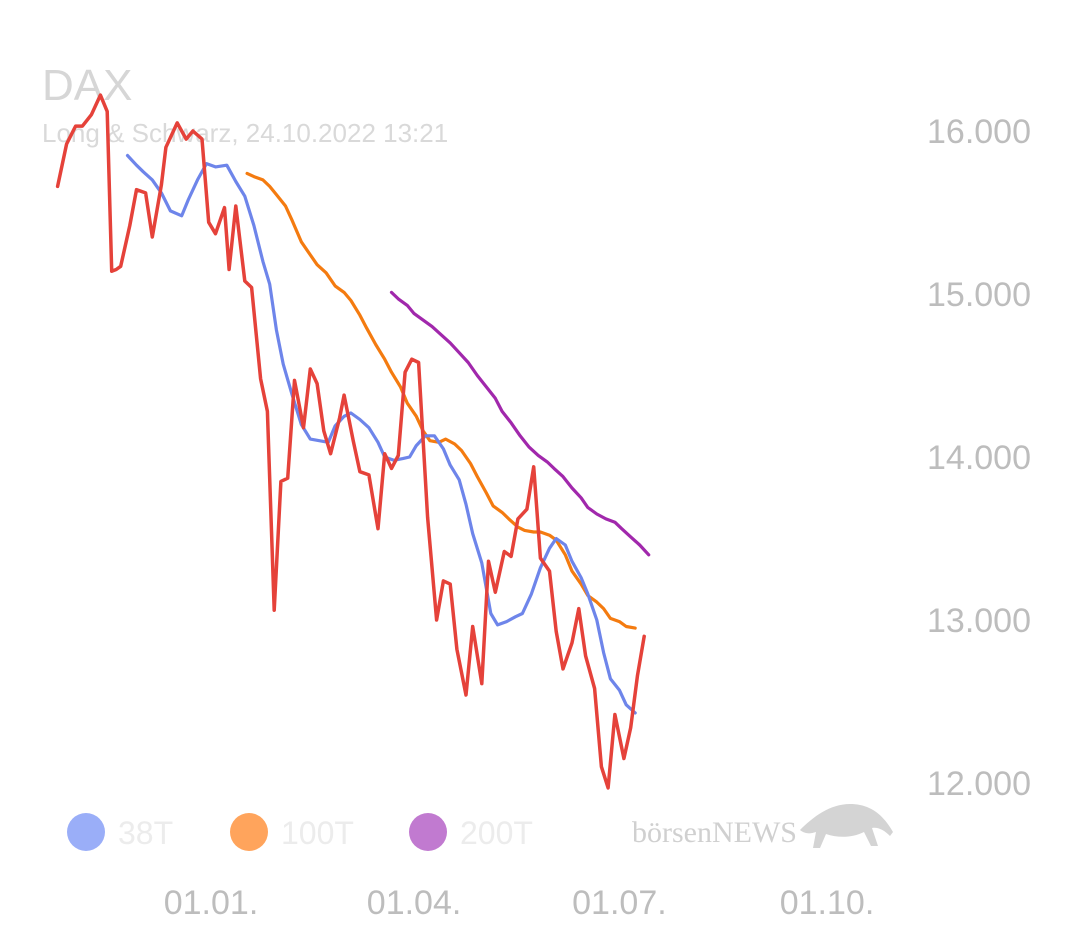 The height and width of the screenshot is (945, 1080). Describe the element at coordinates (979, 784) in the screenshot. I see `y-tick-label: 12.000` at that location.